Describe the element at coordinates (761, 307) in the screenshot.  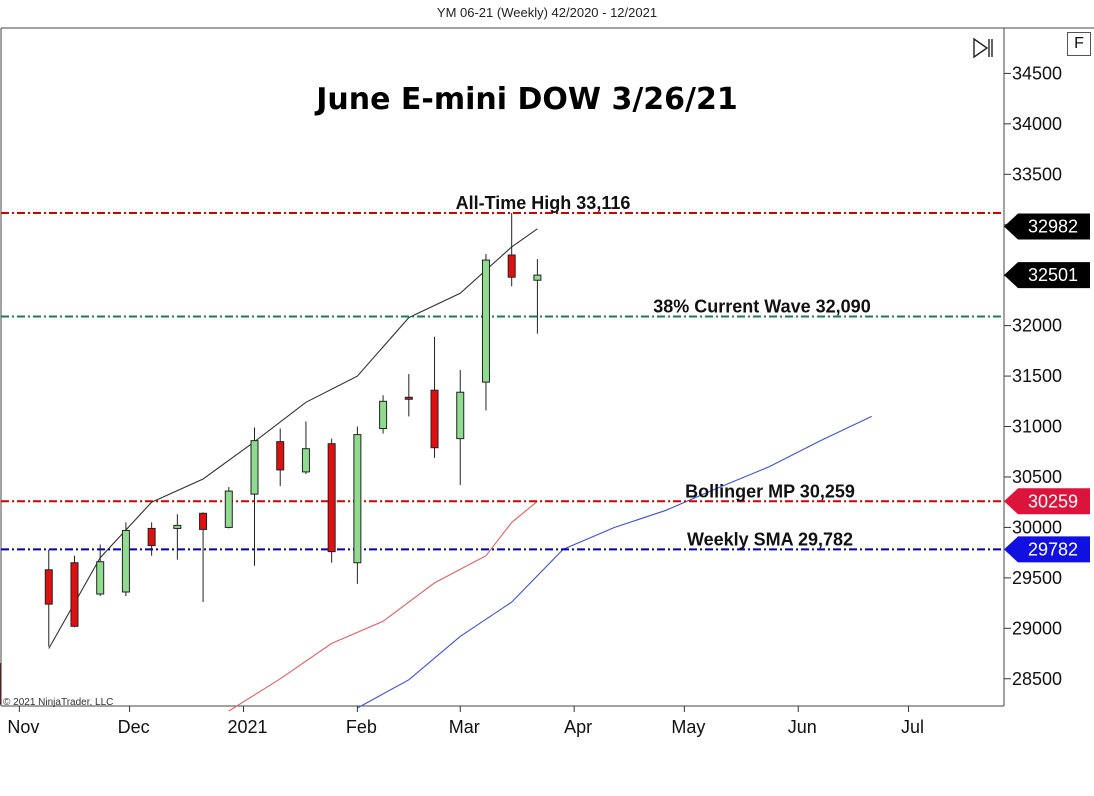
I see `fib-label: 38% Current Wave 32,090` at that location.